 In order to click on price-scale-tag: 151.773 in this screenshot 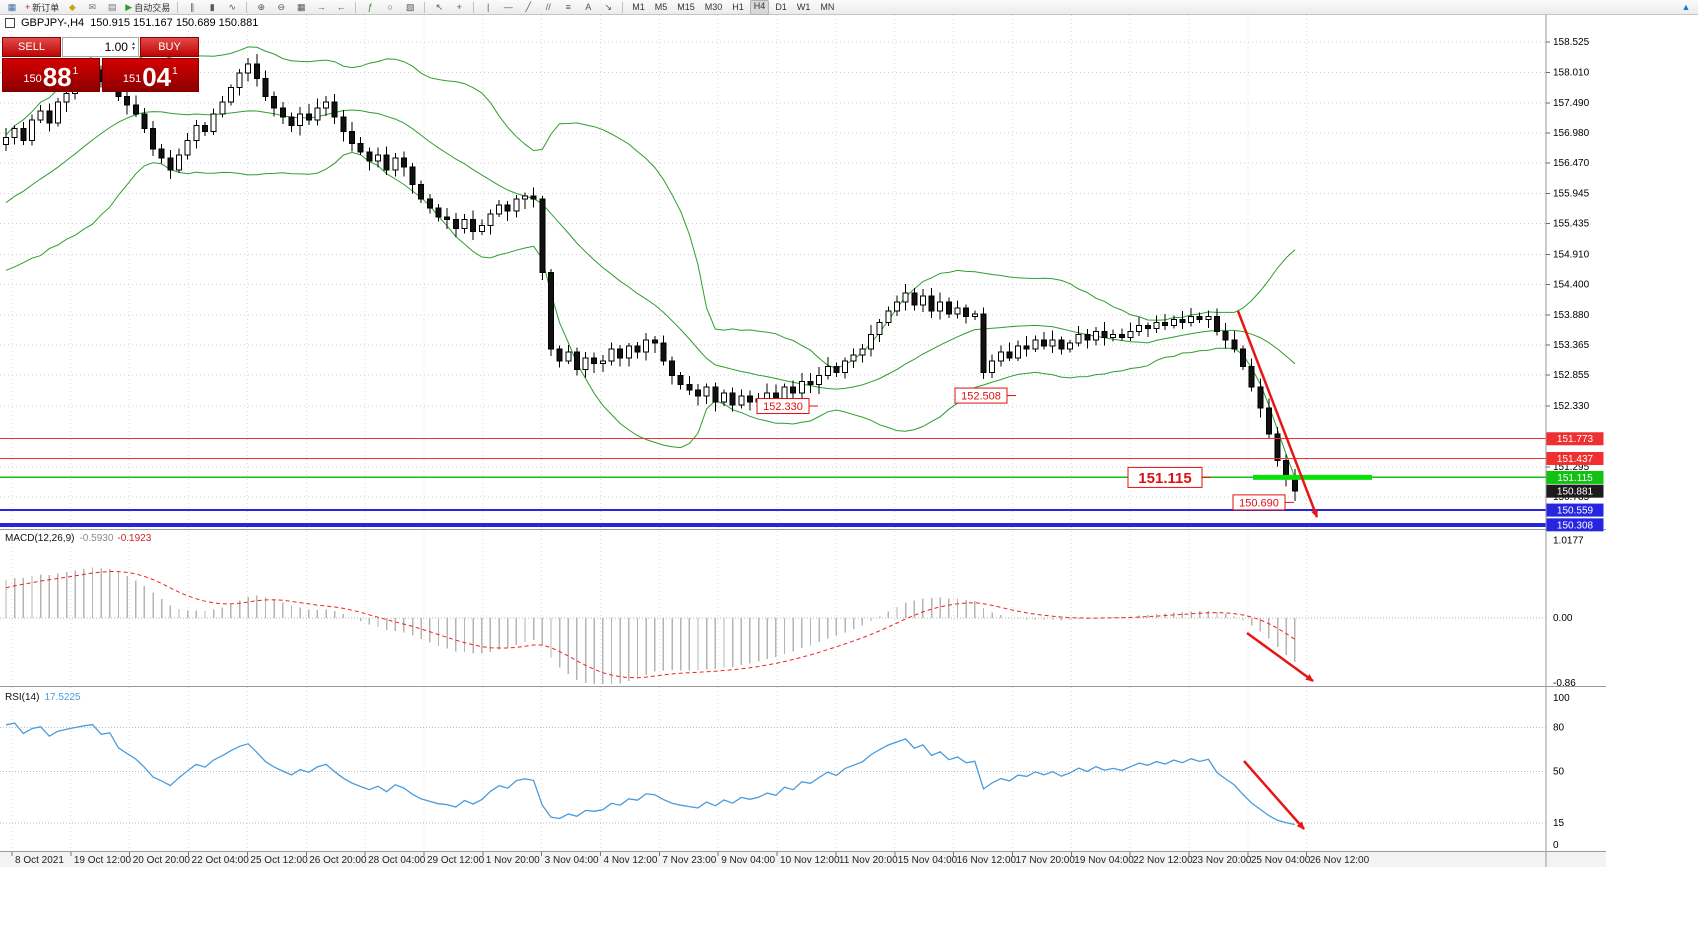, I will do `click(1575, 439)`.